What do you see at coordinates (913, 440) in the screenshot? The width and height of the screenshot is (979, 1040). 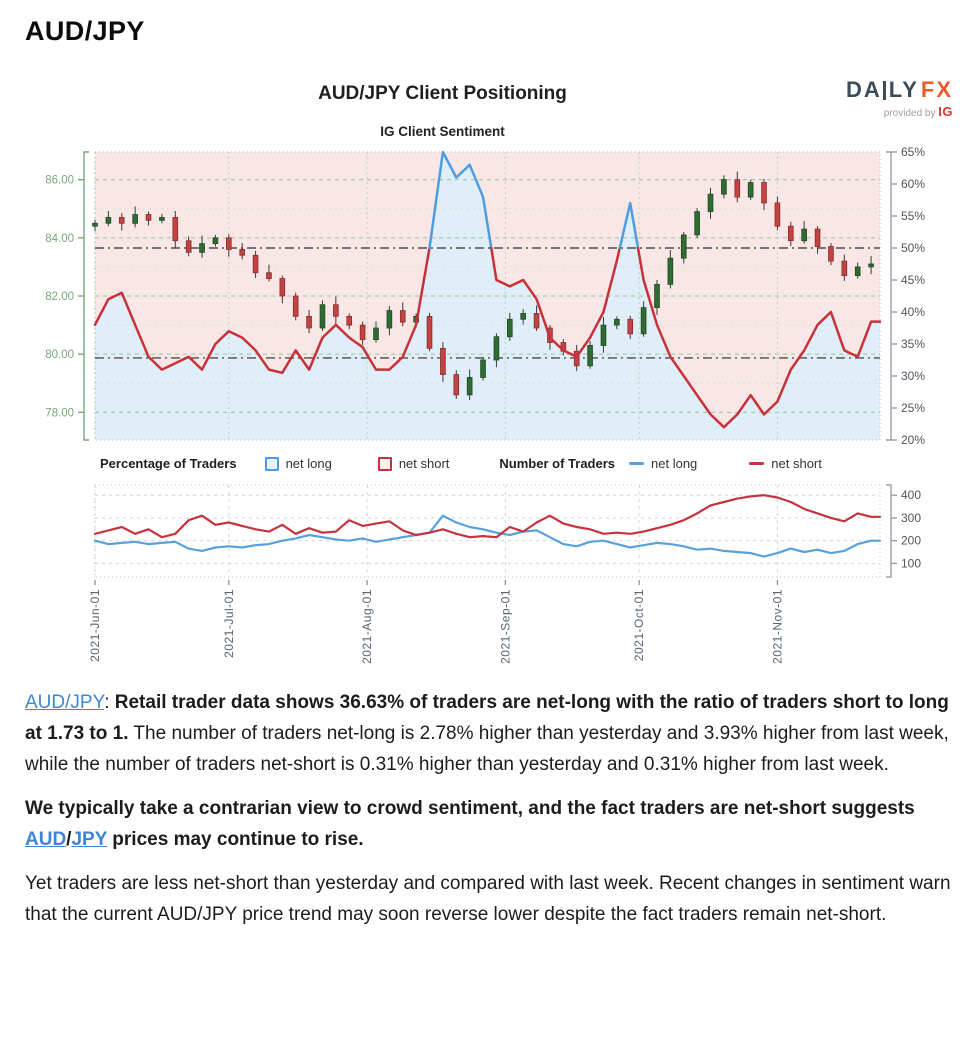 I see `svg-text: 20%` at bounding box center [913, 440].